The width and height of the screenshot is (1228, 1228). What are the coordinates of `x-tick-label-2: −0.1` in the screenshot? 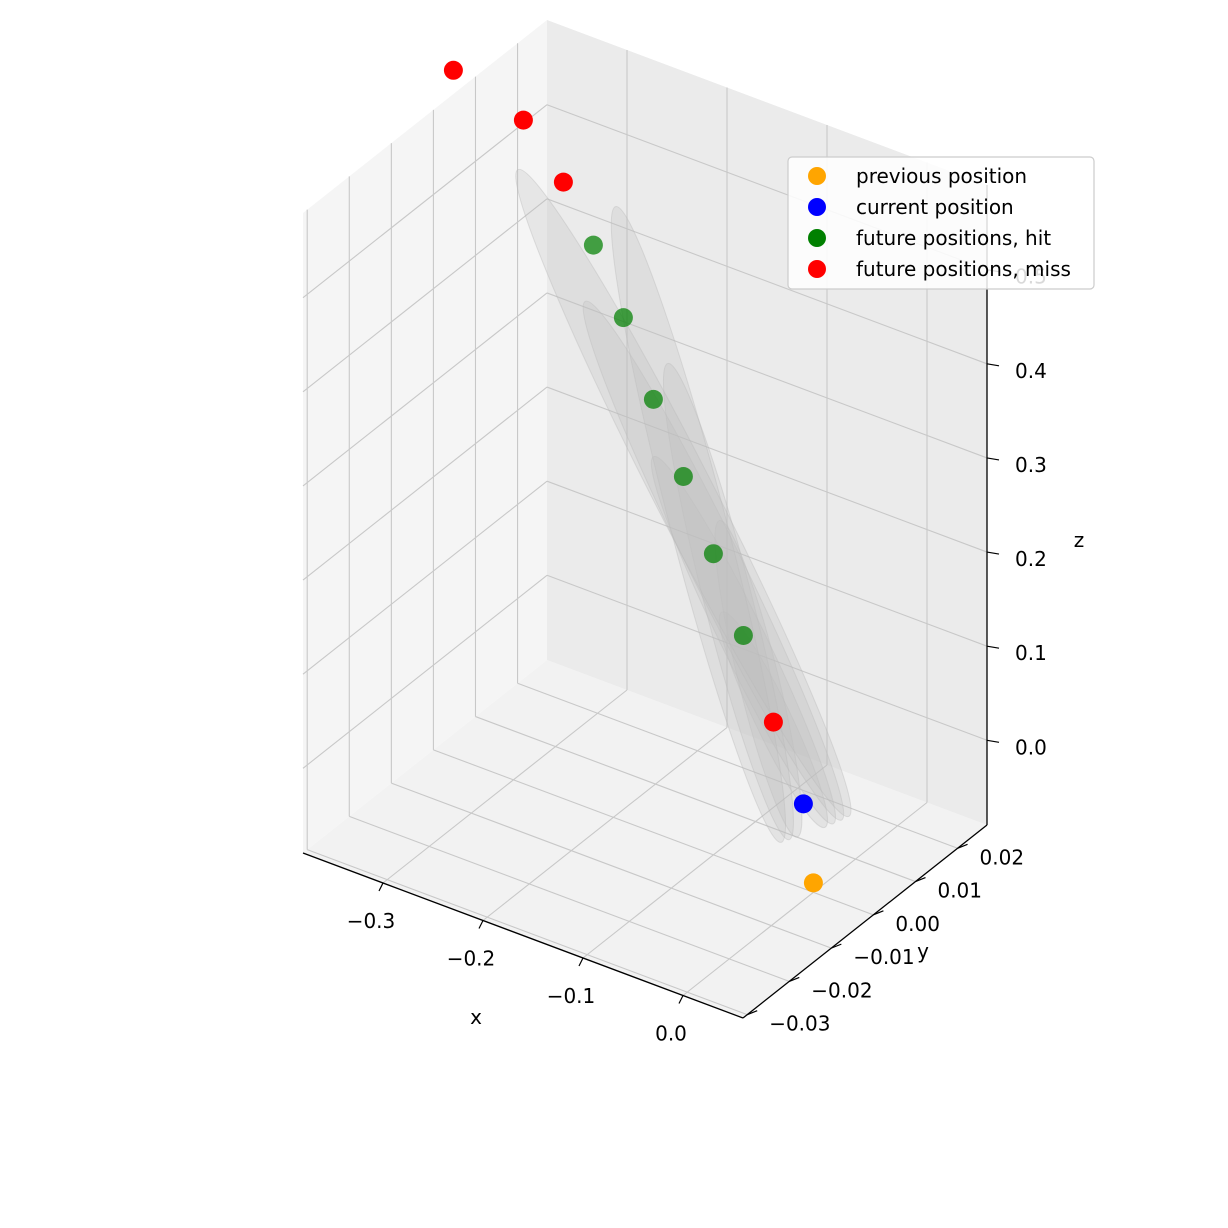 It's located at (571, 996).